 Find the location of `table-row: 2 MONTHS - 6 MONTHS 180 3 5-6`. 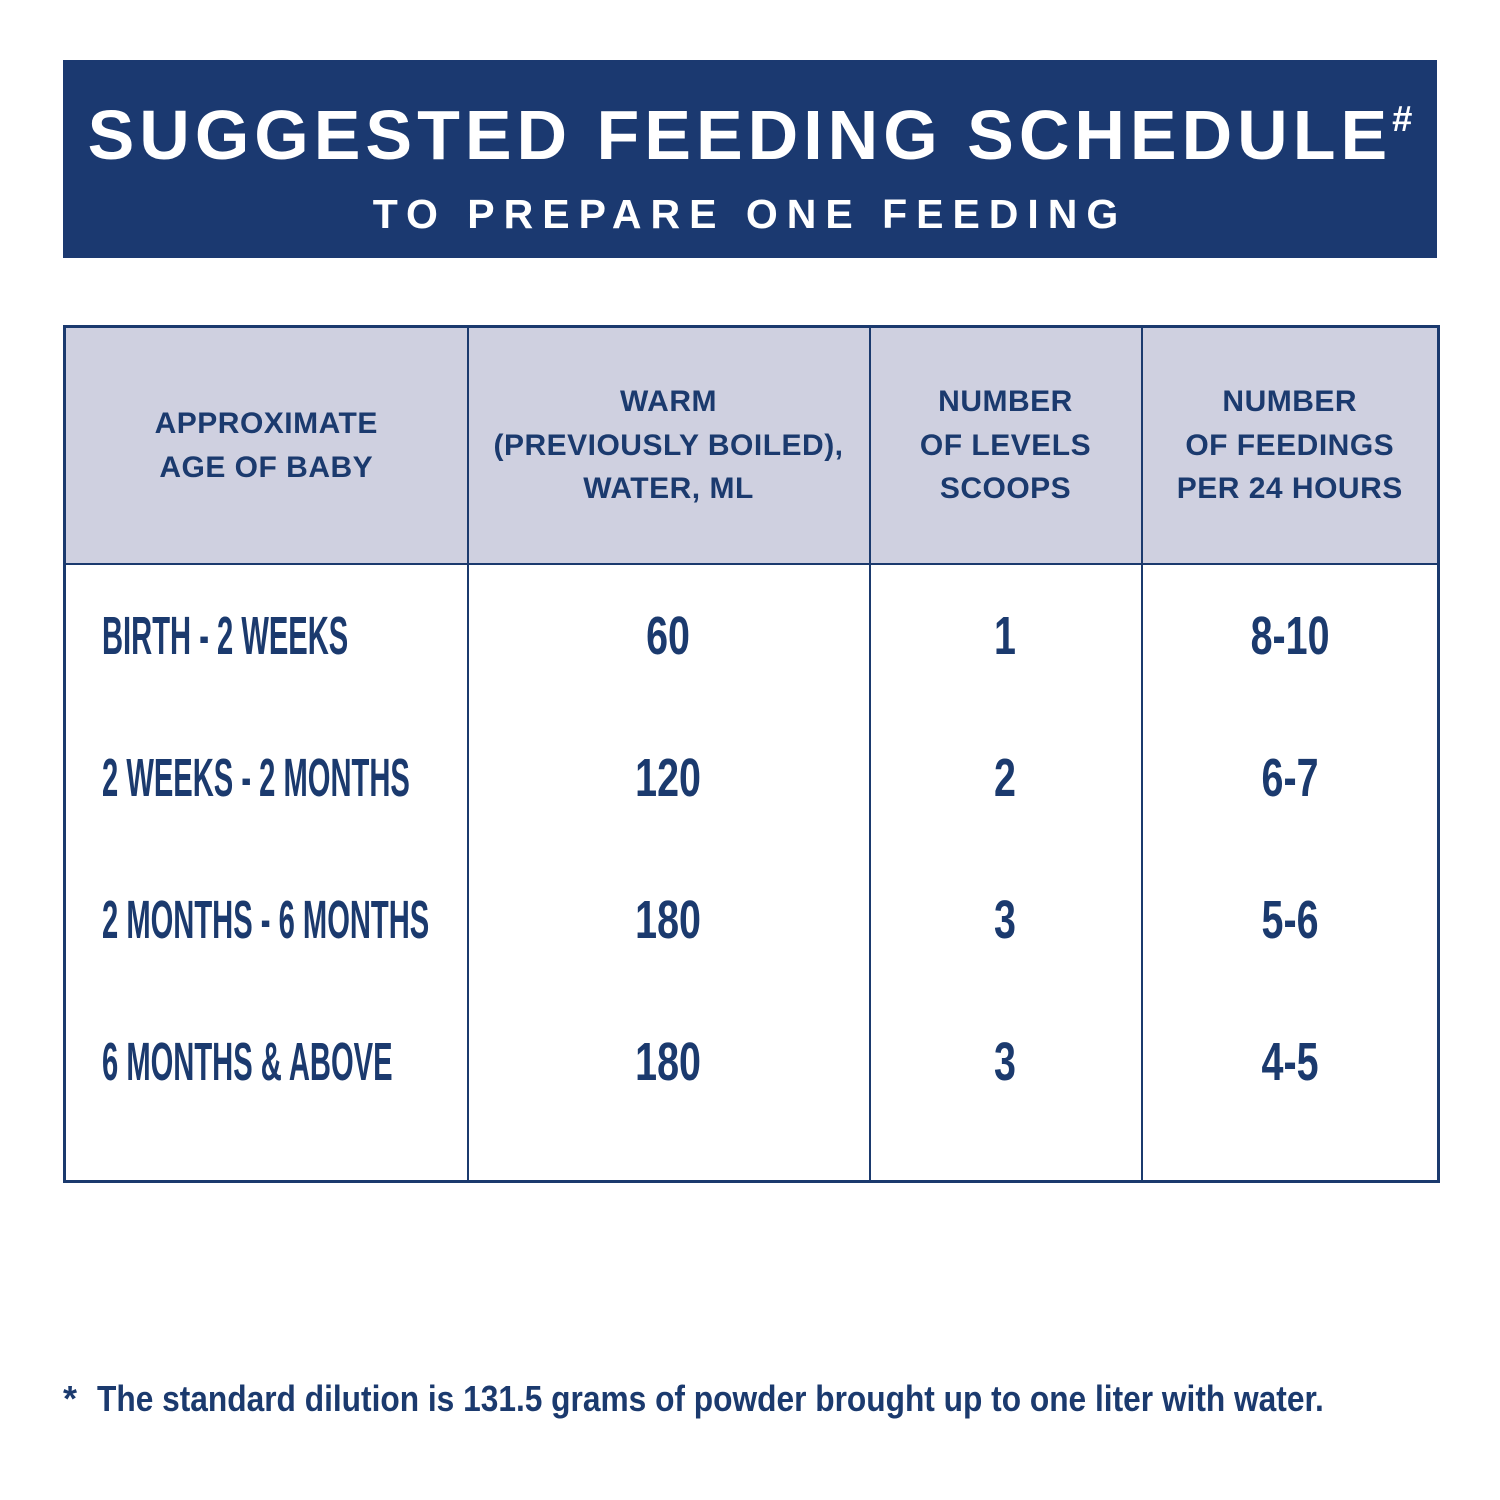

table-row: 2 MONTHS - 6 MONTHS 180 3 5-6 is located at coordinates (751, 920).